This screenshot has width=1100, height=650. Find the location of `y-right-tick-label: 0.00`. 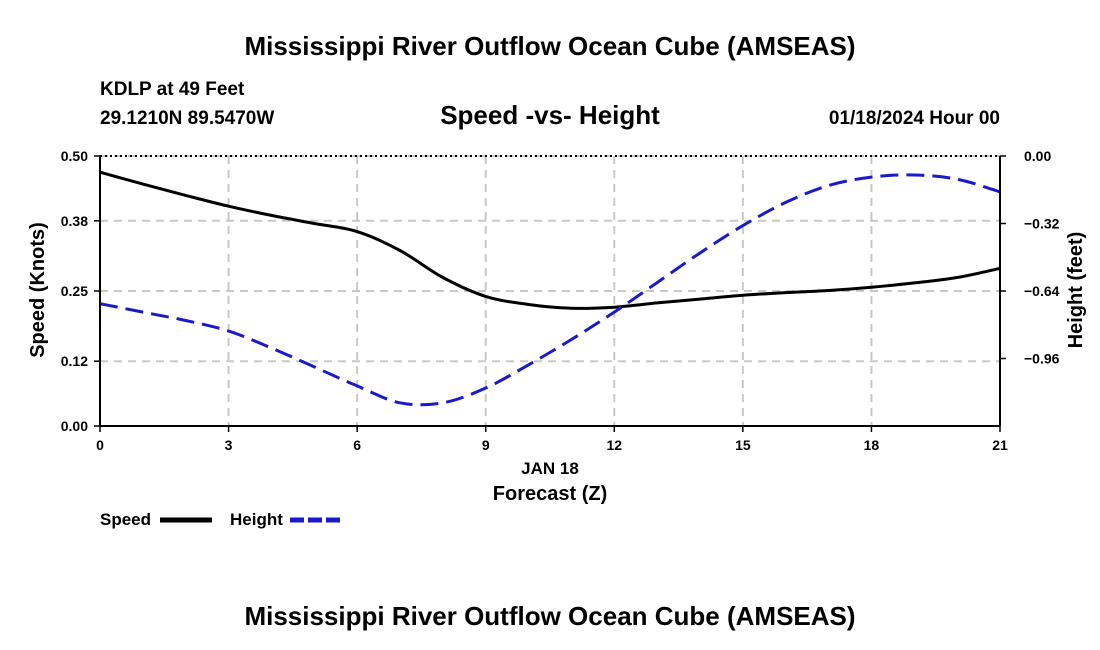

y-right-tick-label: 0.00 is located at coordinates (1037, 156).